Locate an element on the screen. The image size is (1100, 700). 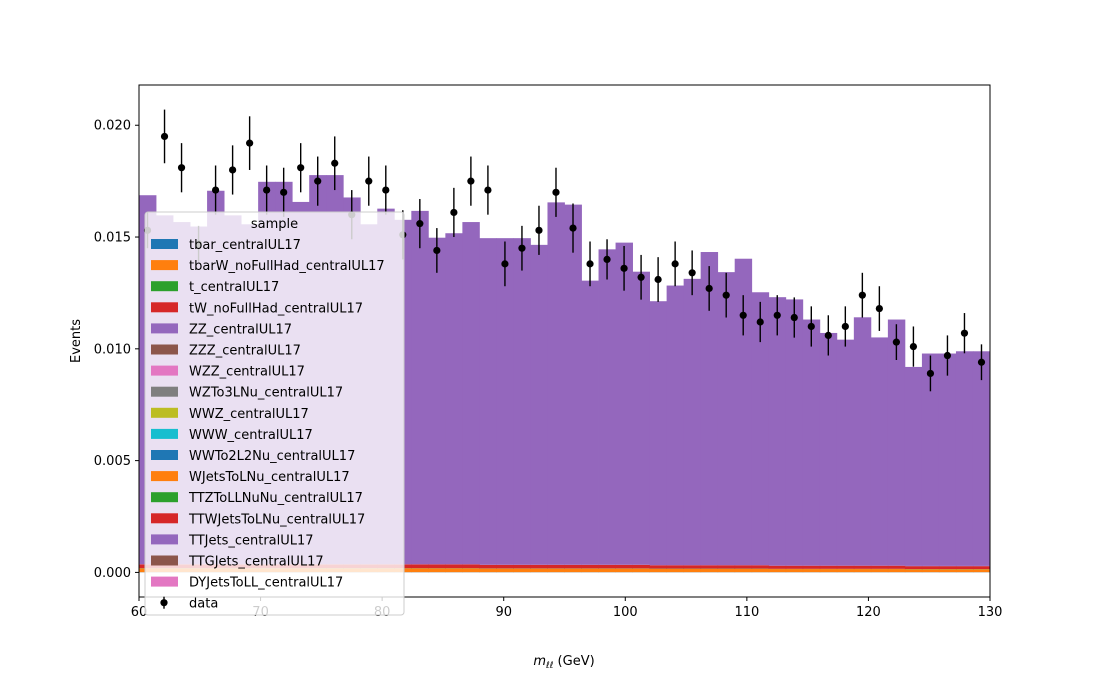
legend-entry: ZZZ_centralUL17 is located at coordinates (245, 351).